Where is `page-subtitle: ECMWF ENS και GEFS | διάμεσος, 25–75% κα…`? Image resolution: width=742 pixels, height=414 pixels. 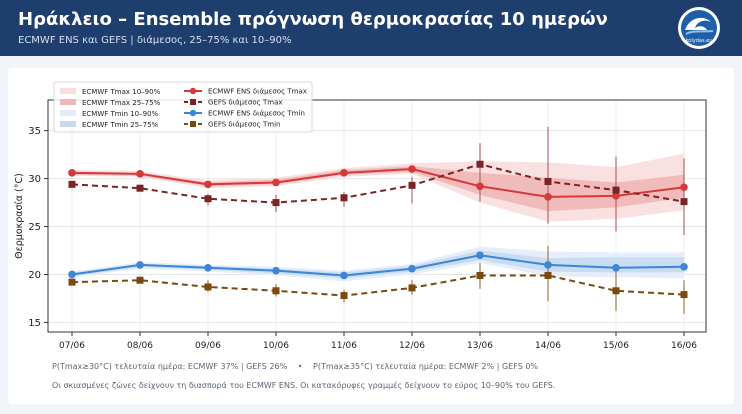 page-subtitle: ECMWF ENS και GEFS | διάμεσος, 25–75% κα… is located at coordinates (155, 40).